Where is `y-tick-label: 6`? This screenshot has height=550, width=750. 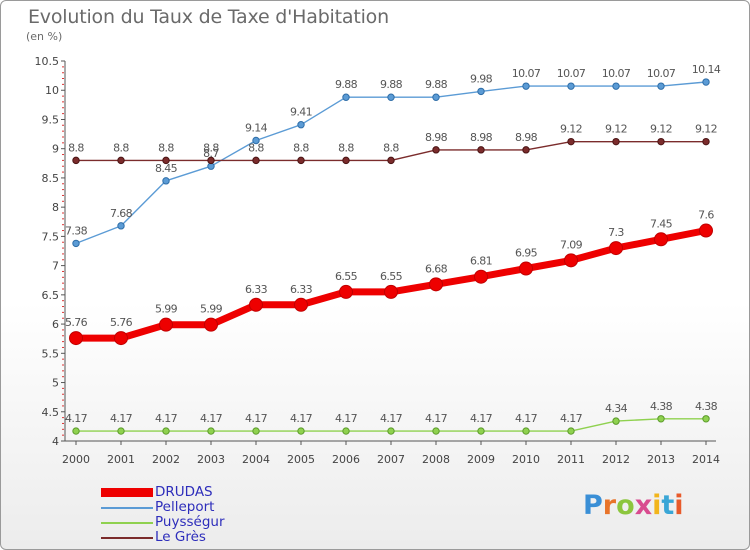 y-tick-label: 6 is located at coordinates (55, 324).